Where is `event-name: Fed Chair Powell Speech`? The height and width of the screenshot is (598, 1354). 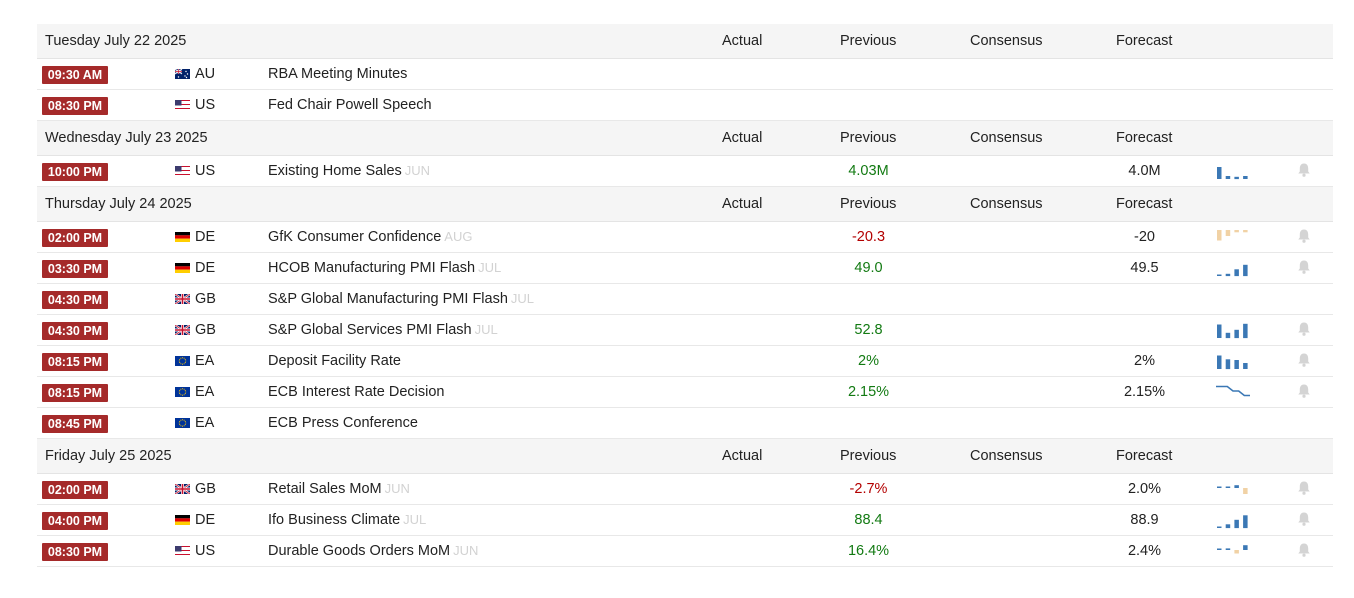 event-name: Fed Chair Powell Speech is located at coordinates (350, 105).